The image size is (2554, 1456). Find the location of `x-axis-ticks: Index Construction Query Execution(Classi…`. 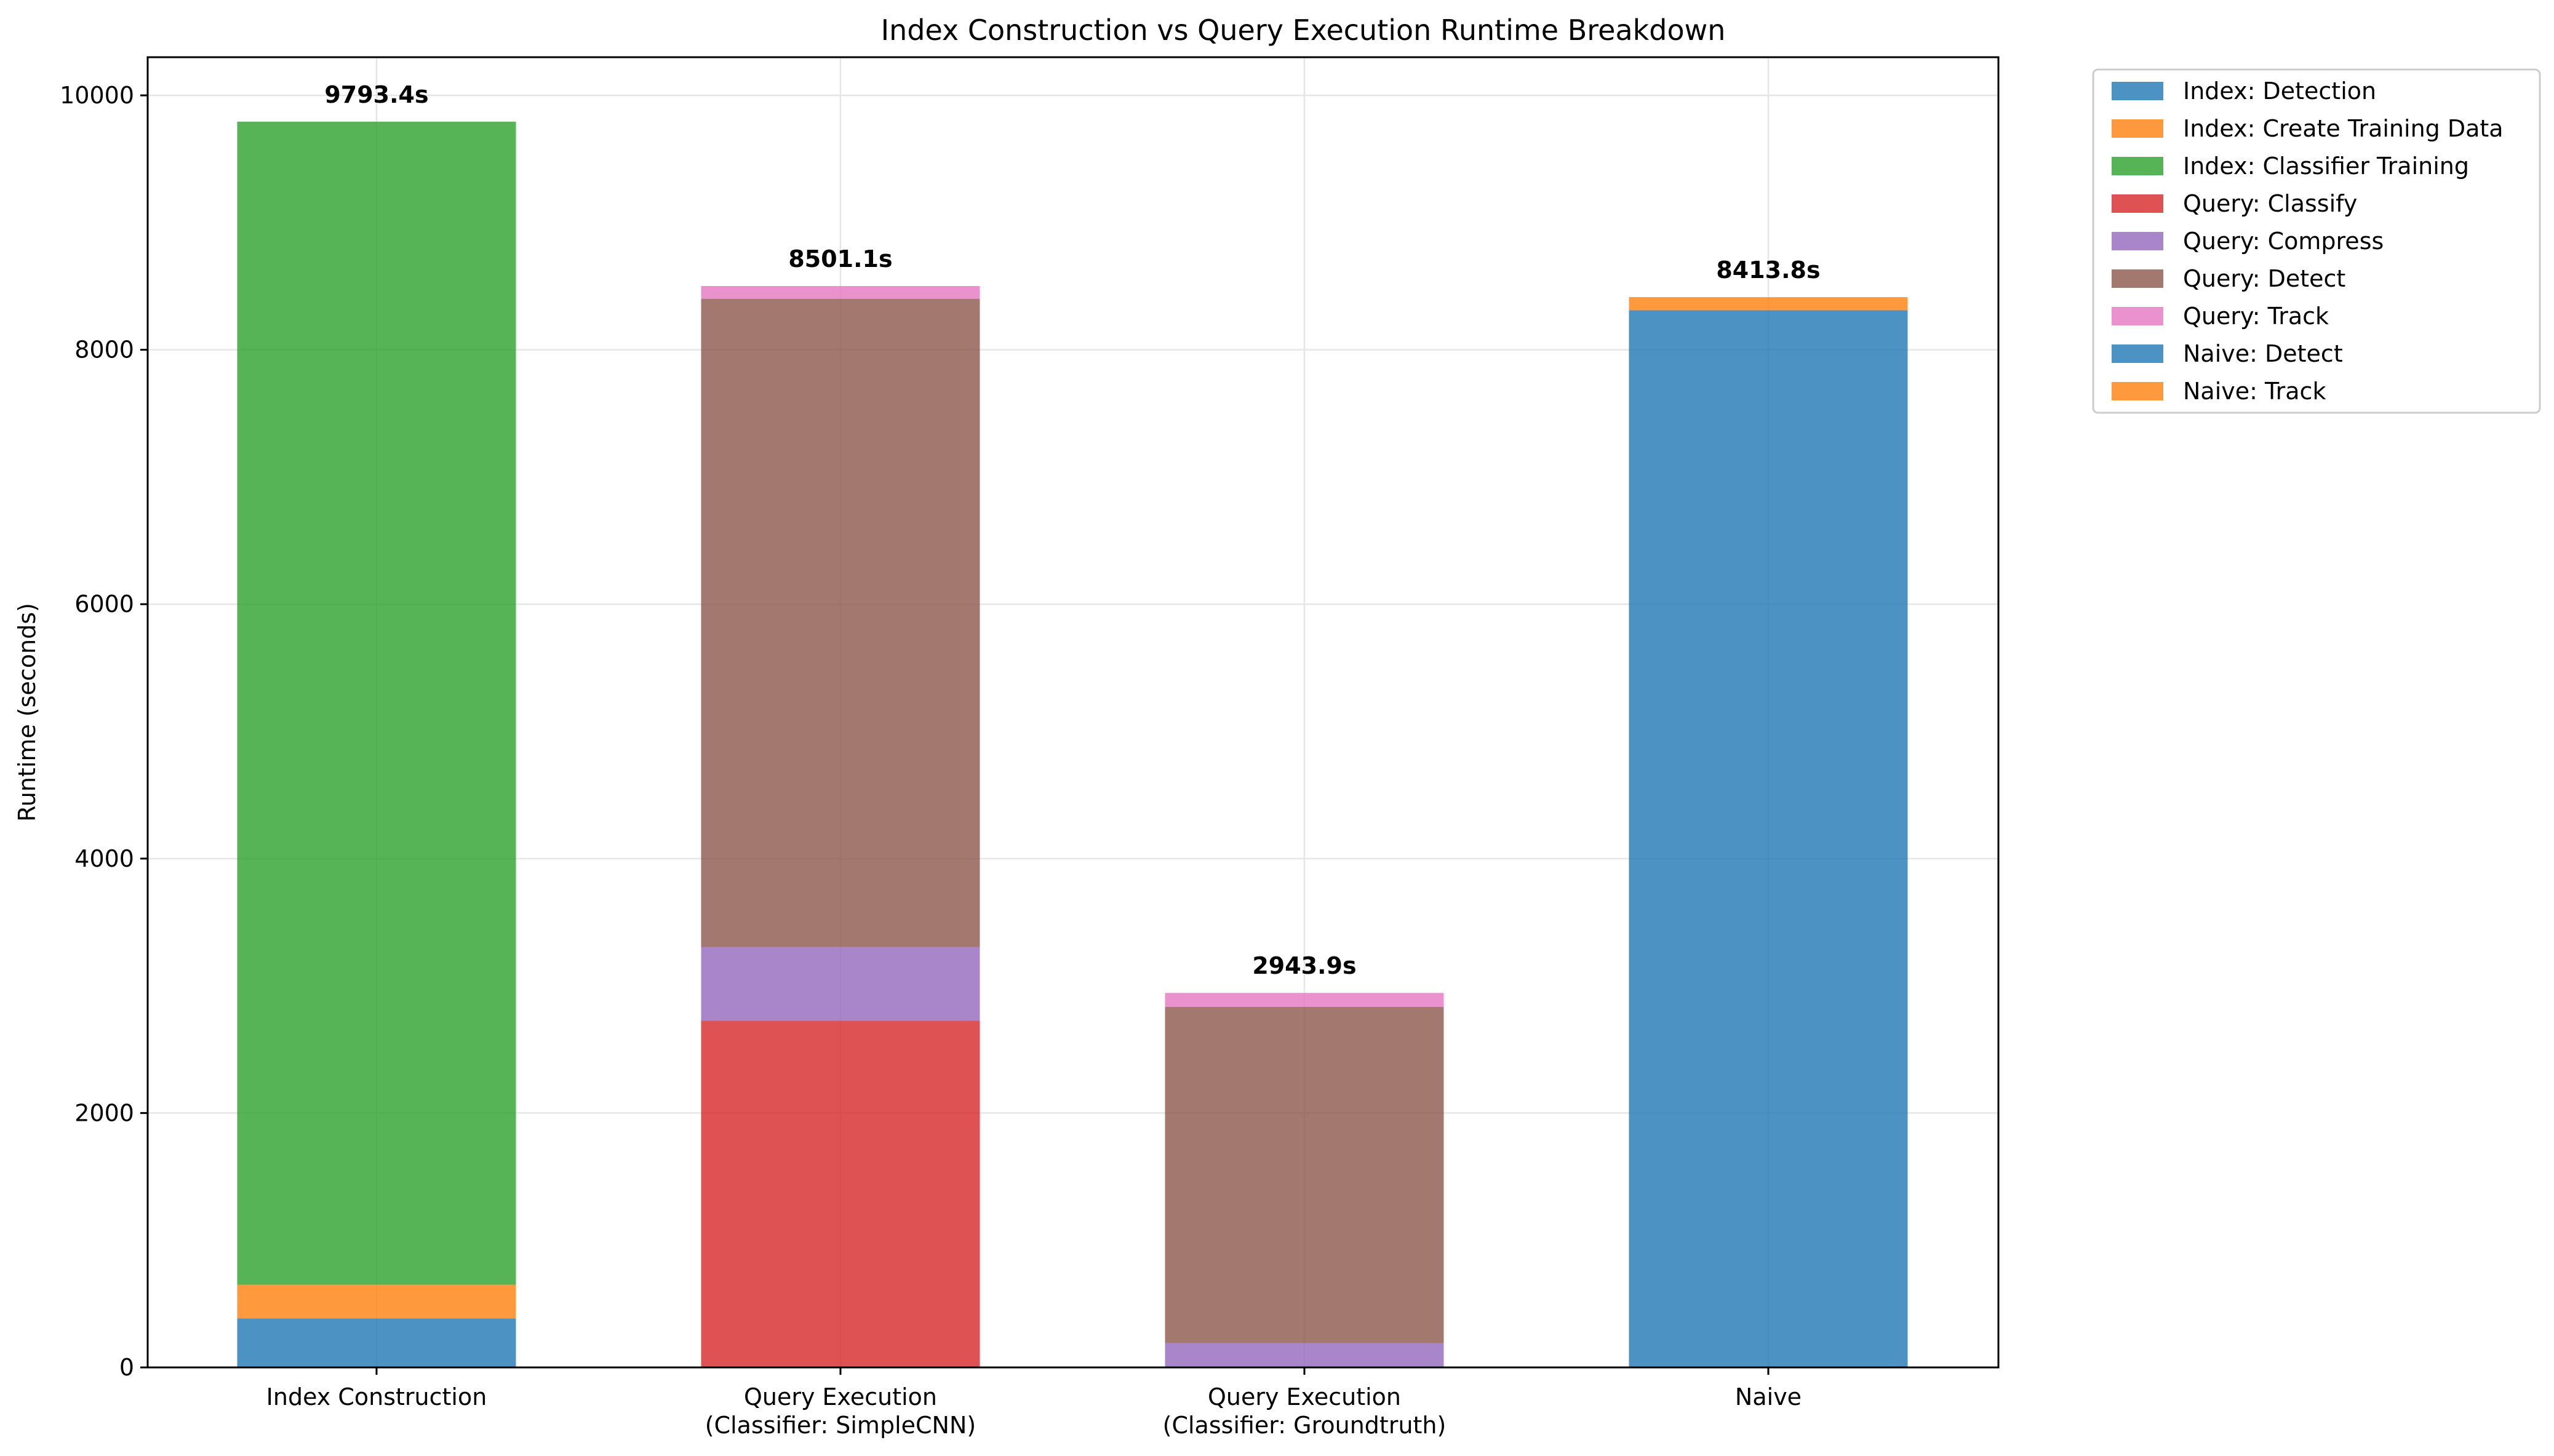

x-axis-ticks: Index Construction Query Execution(Classi… is located at coordinates (1034, 1403).